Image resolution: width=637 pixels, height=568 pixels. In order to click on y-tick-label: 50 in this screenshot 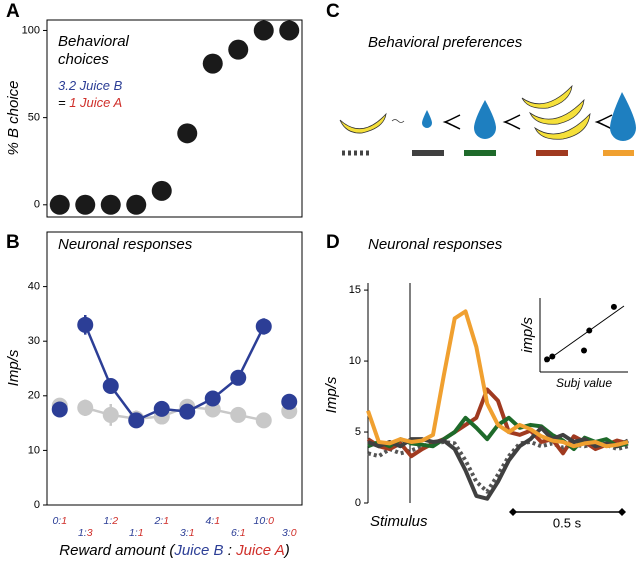, I will do `click(34, 118)`.